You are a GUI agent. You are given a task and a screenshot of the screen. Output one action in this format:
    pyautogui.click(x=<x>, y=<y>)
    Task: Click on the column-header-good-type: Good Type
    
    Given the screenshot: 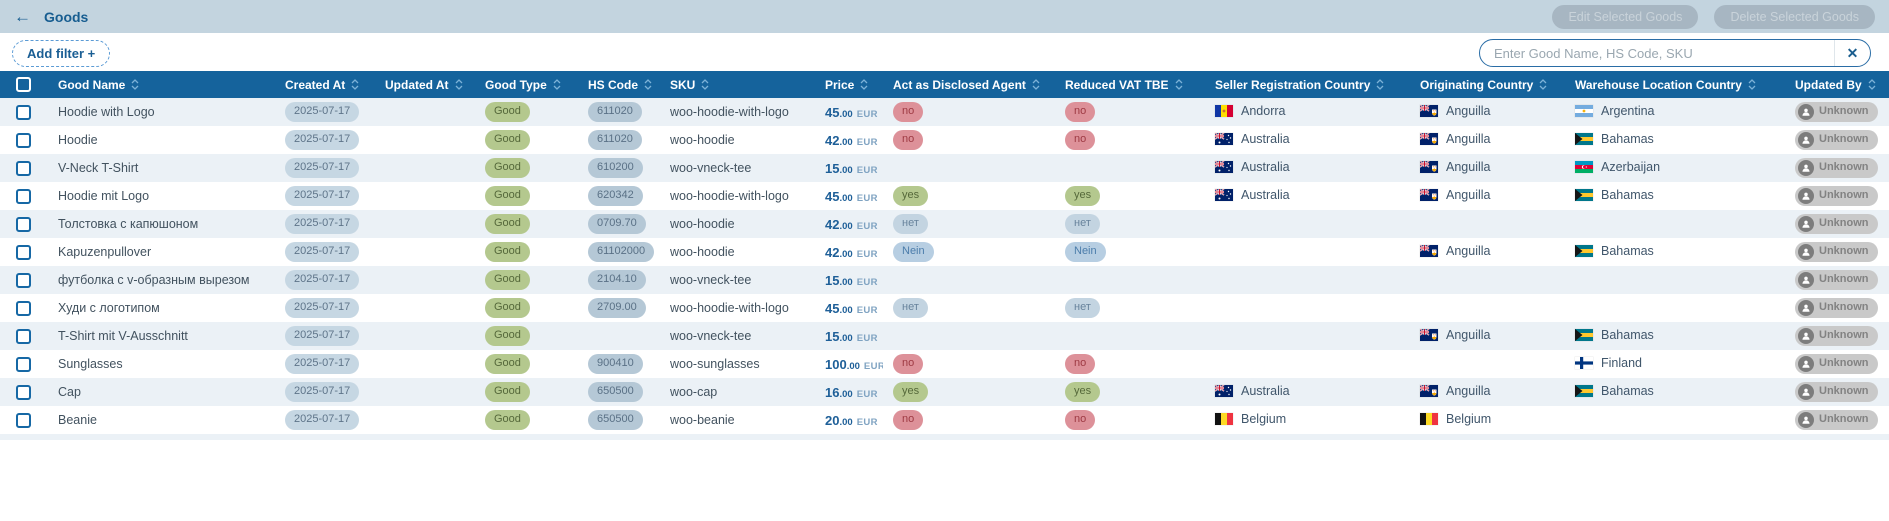 What is the action you would take?
    pyautogui.click(x=526, y=84)
    